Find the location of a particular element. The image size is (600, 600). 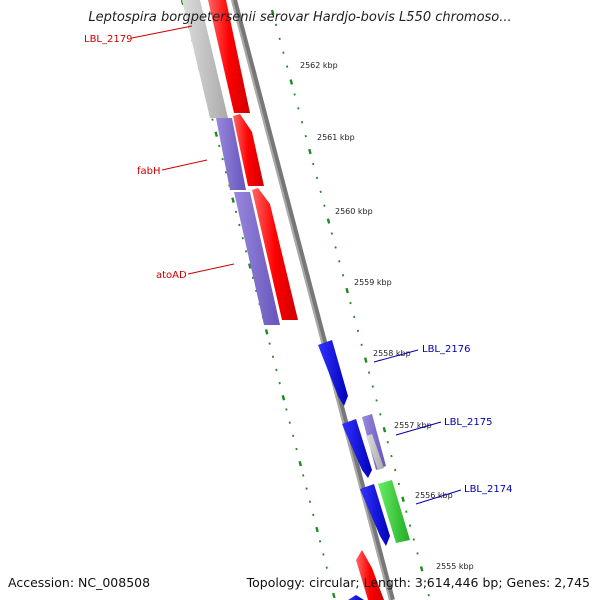

feature-purple-atoad is located at coordinates (257, 258).